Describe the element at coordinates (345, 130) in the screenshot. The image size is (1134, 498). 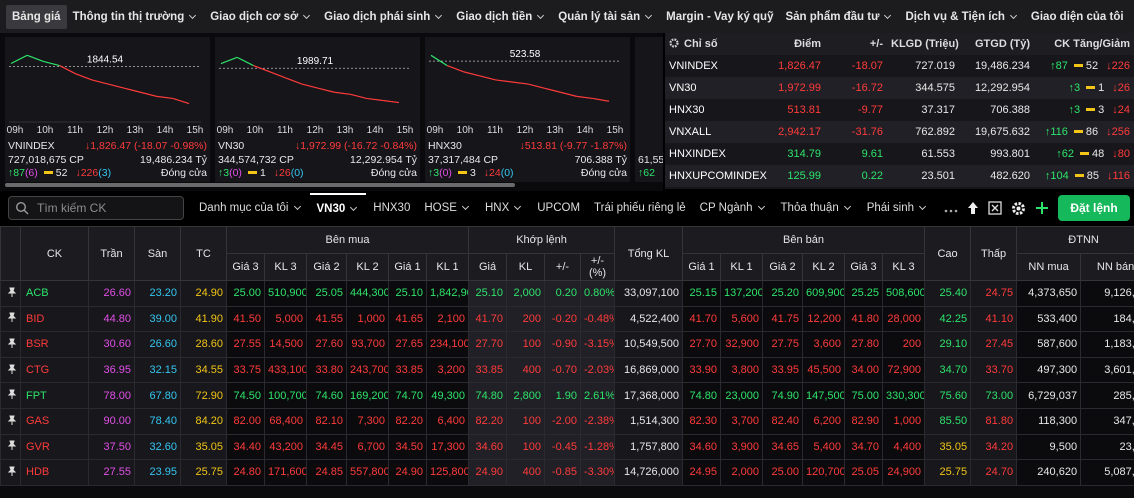
I see `time-label: 13h` at that location.